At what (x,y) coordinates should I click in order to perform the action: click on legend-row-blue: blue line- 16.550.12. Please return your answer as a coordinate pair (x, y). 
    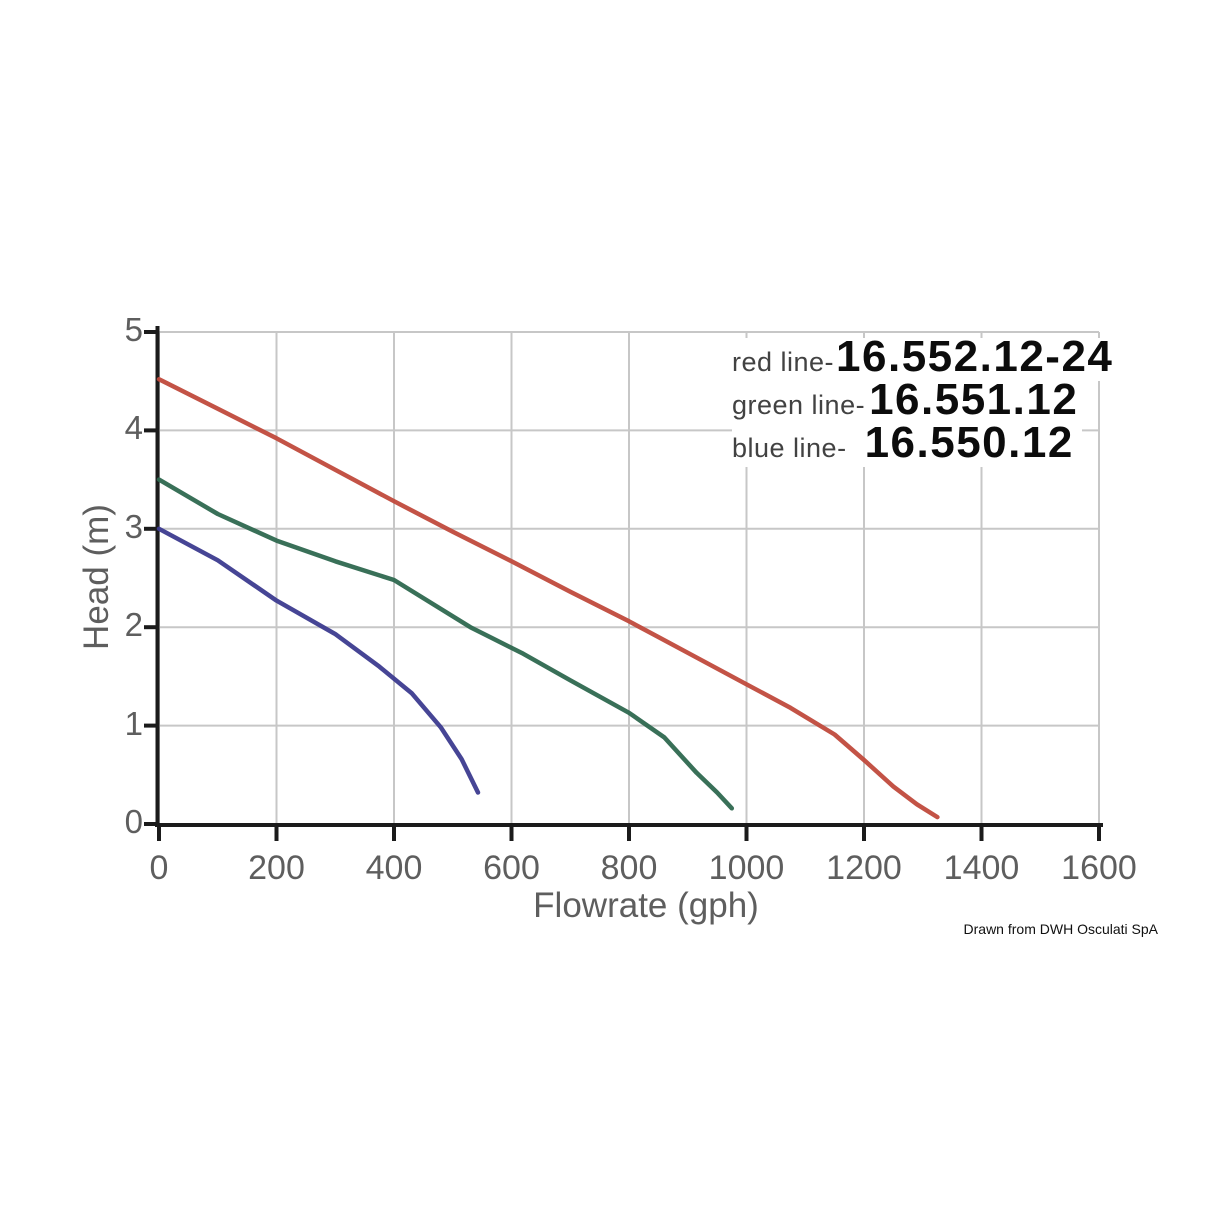
    Looking at the image, I should click on (907, 442).